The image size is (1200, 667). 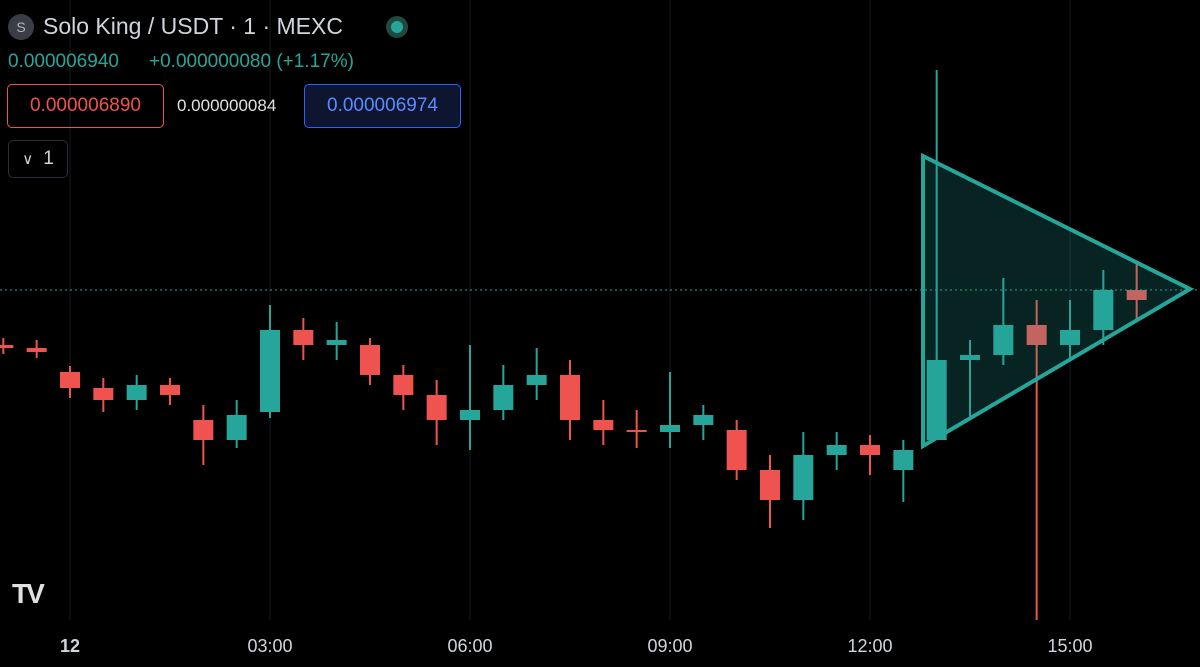 What do you see at coordinates (28, 159) in the screenshot?
I see `chevron-icon: ∨` at bounding box center [28, 159].